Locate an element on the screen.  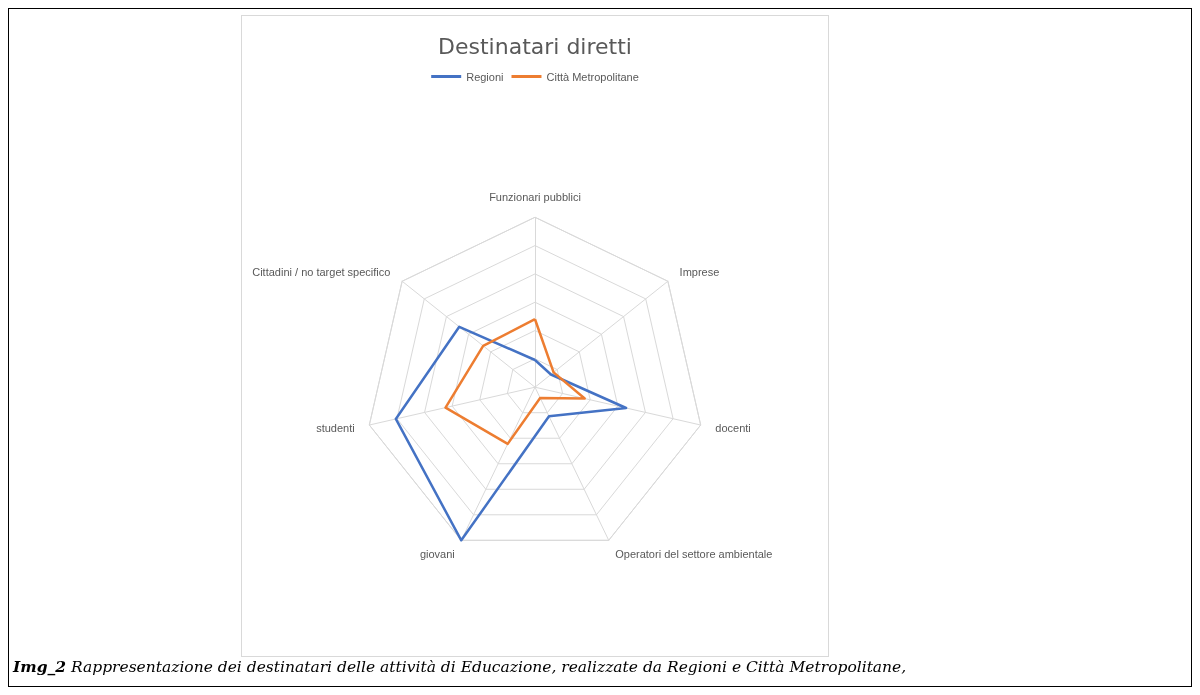
legend-label: Città Metropolitane is located at coordinates (592, 76).